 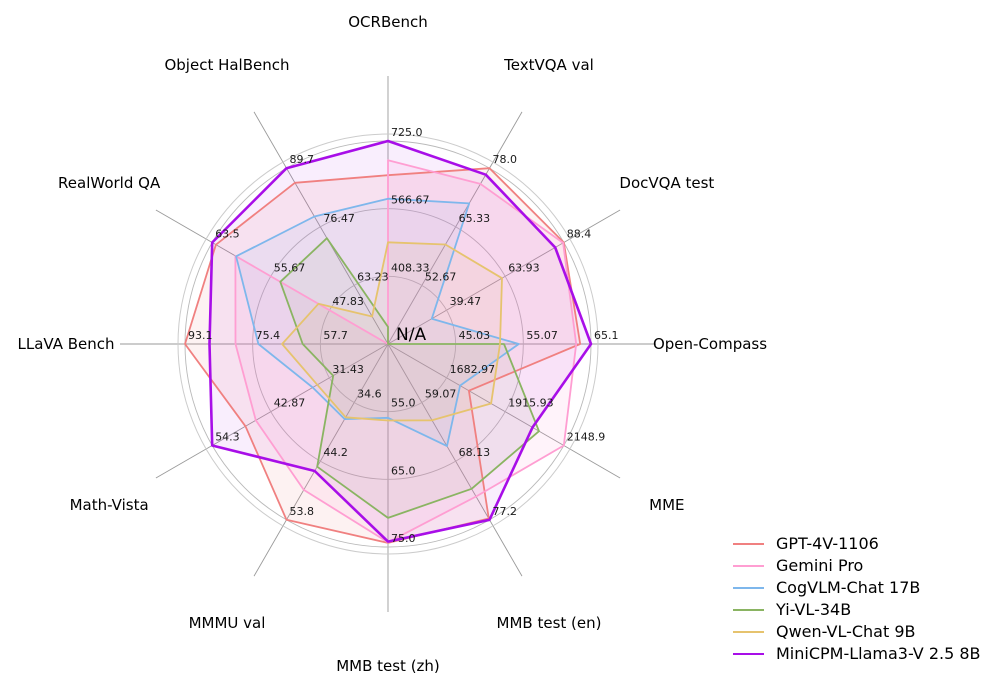 I want to click on series-line-yi-vl-34b, so click(x=409, y=378).